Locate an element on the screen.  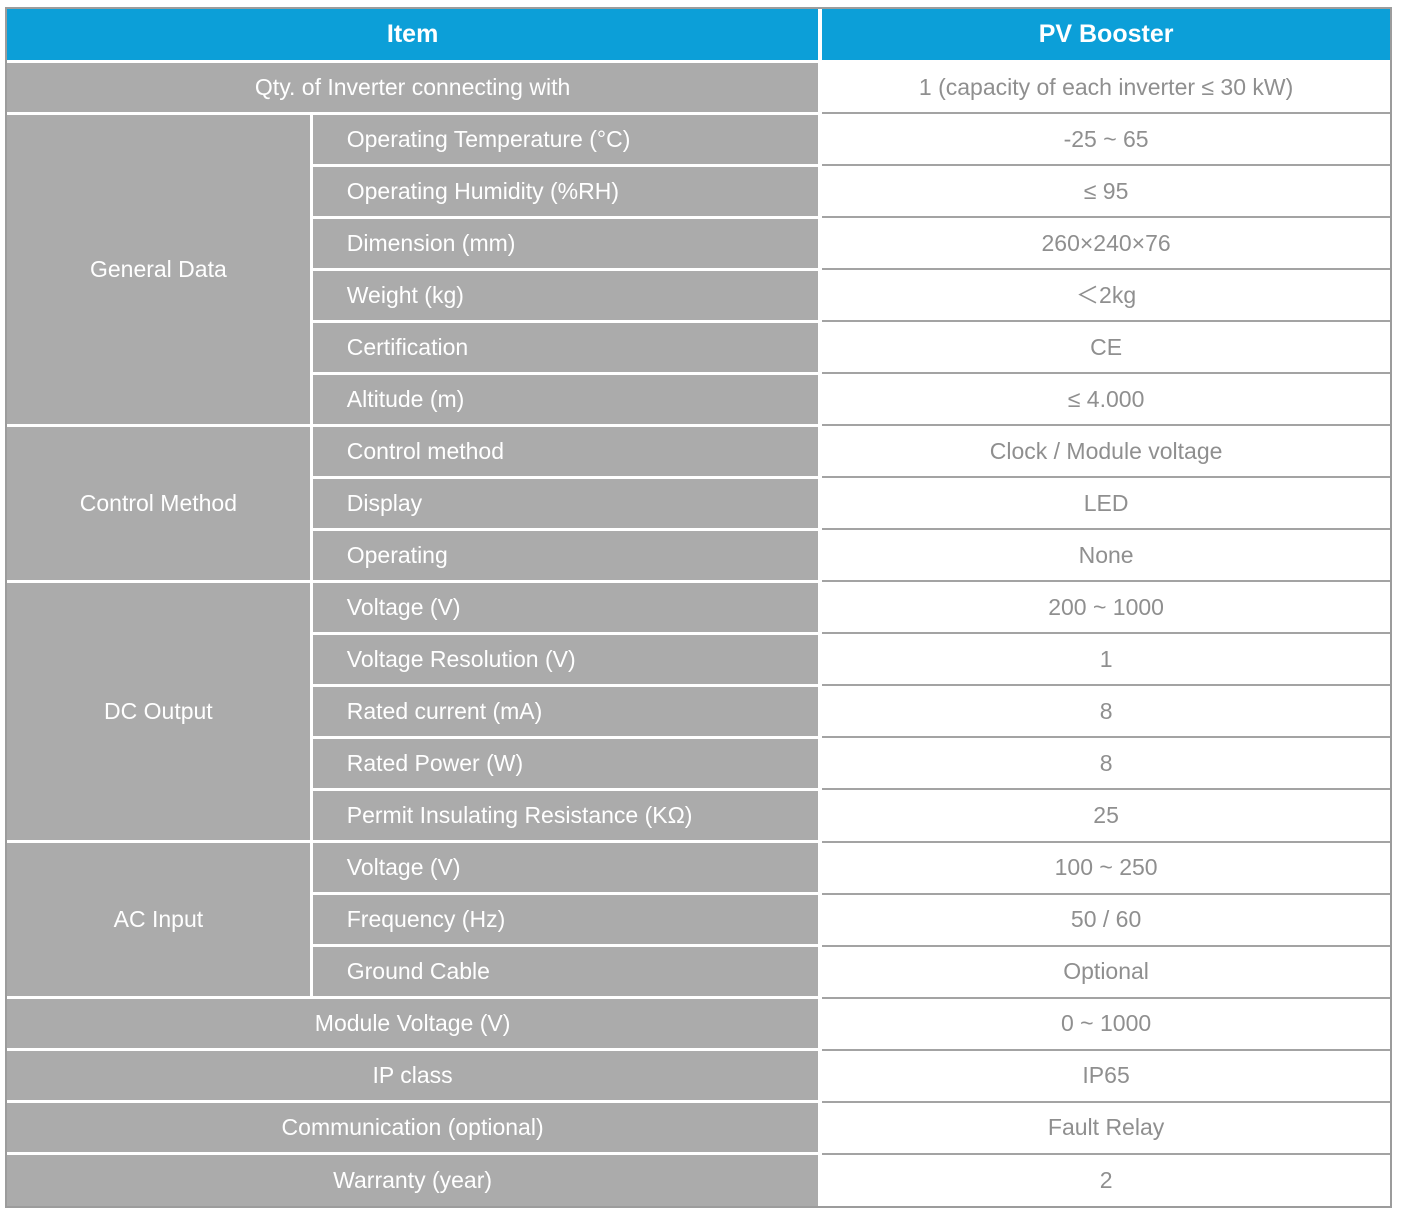
table-row-warranty: Warranty (year) 2 is located at coordinates (698, 1179).